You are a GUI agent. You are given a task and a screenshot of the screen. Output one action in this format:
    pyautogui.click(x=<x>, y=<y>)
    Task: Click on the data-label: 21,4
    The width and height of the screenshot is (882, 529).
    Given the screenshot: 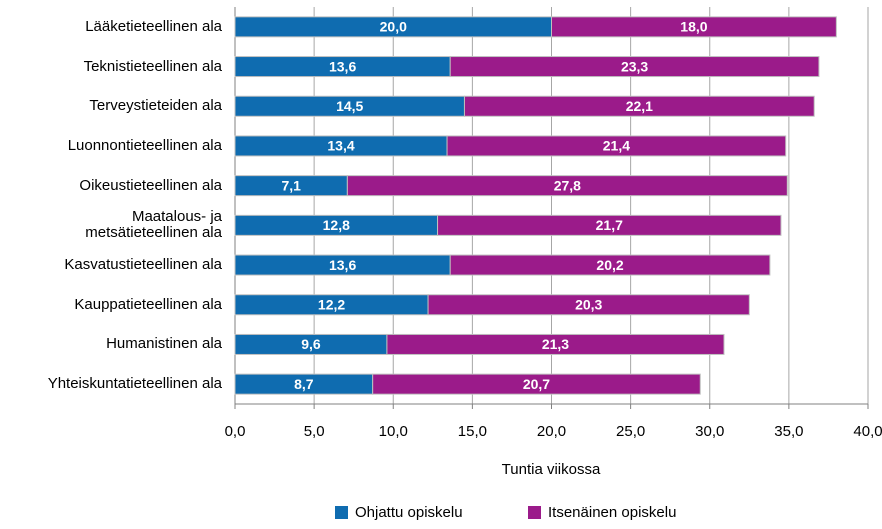 What is the action you would take?
    pyautogui.click(x=616, y=146)
    